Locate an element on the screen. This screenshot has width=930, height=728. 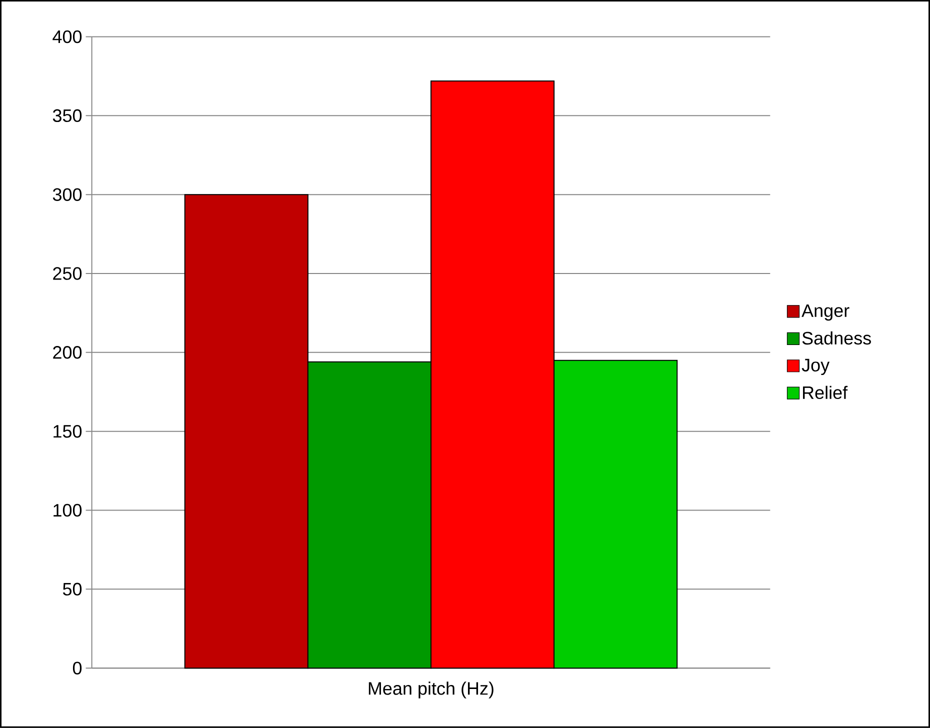
legend-label: Joy is located at coordinates (816, 367).